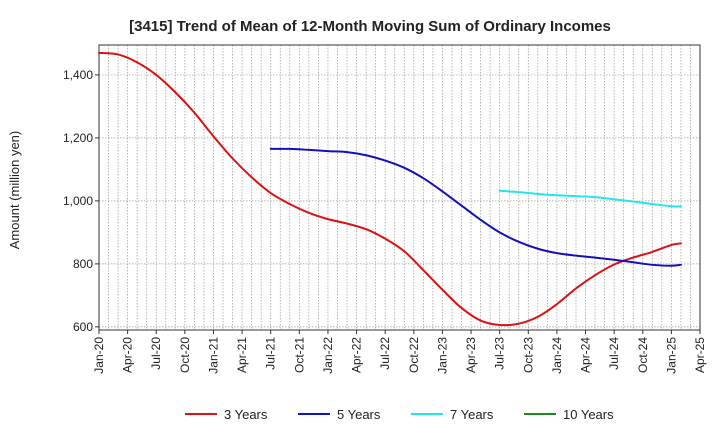 The image size is (720, 440). Describe the element at coordinates (271, 353) in the screenshot. I see `x-tick-label: Jul-21` at that location.